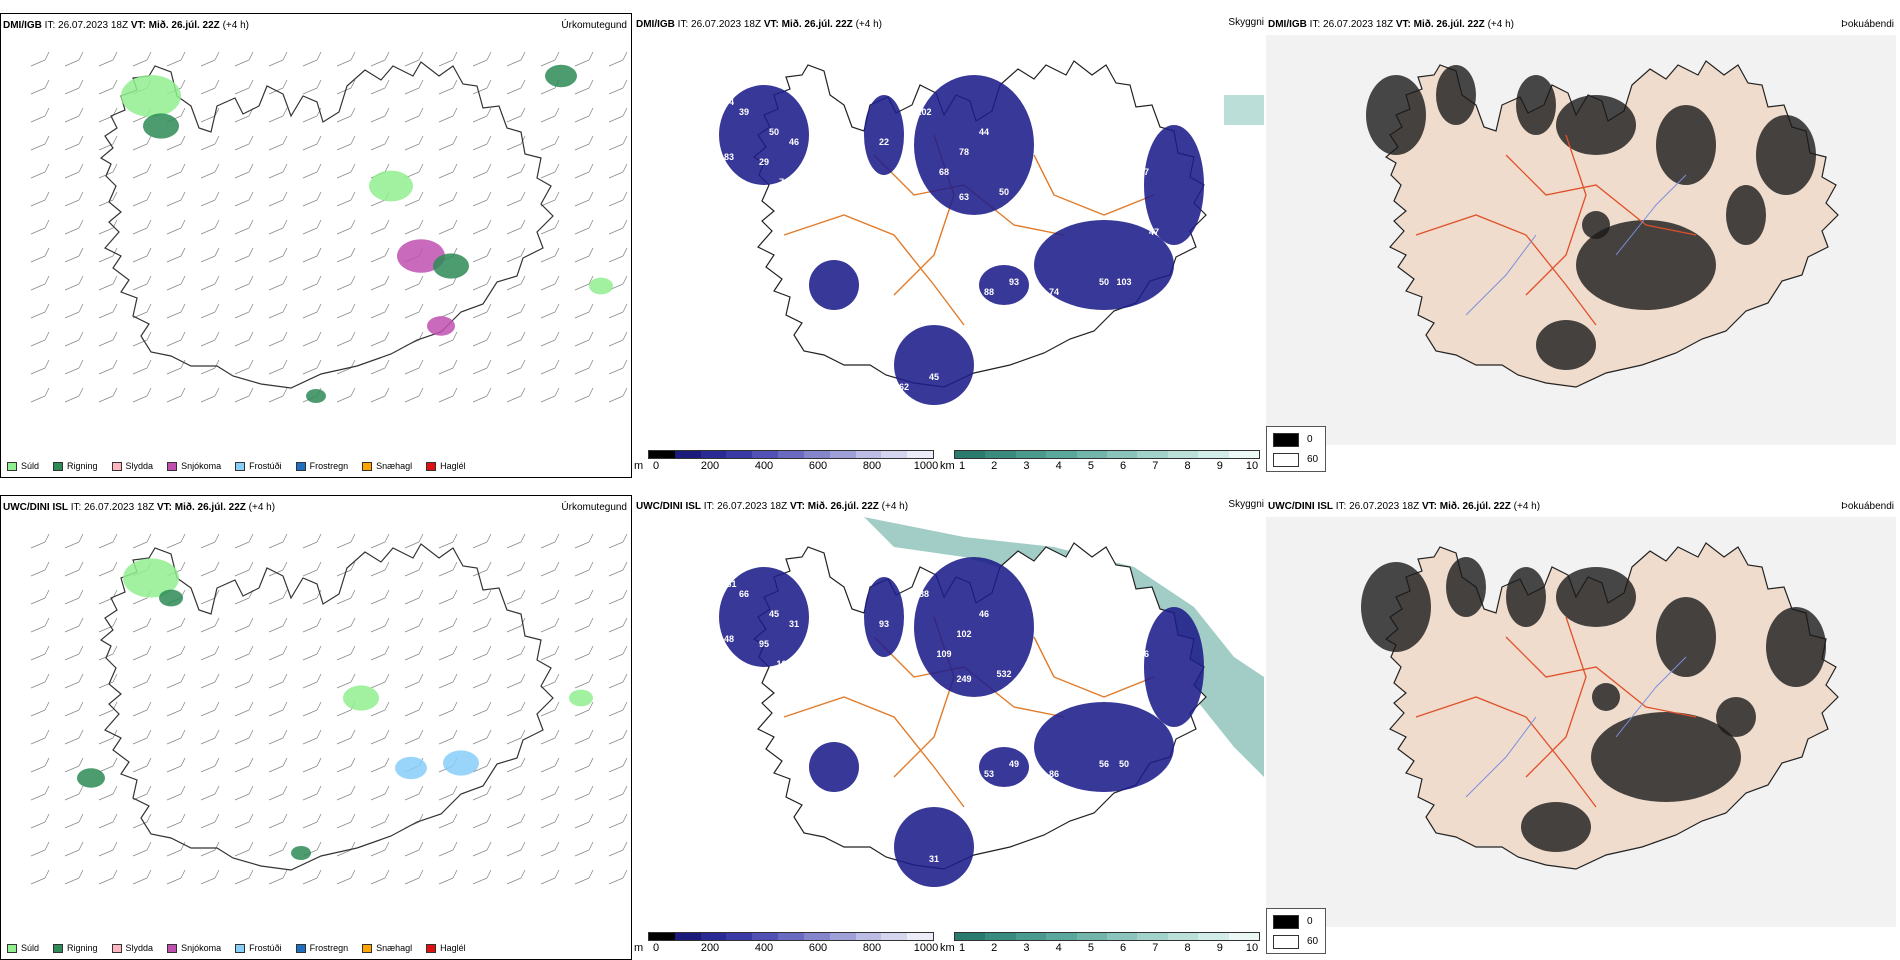 This screenshot has height=960, width=1900. Describe the element at coordinates (265, 948) in the screenshot. I see `legend-label: Frostúði` at that location.